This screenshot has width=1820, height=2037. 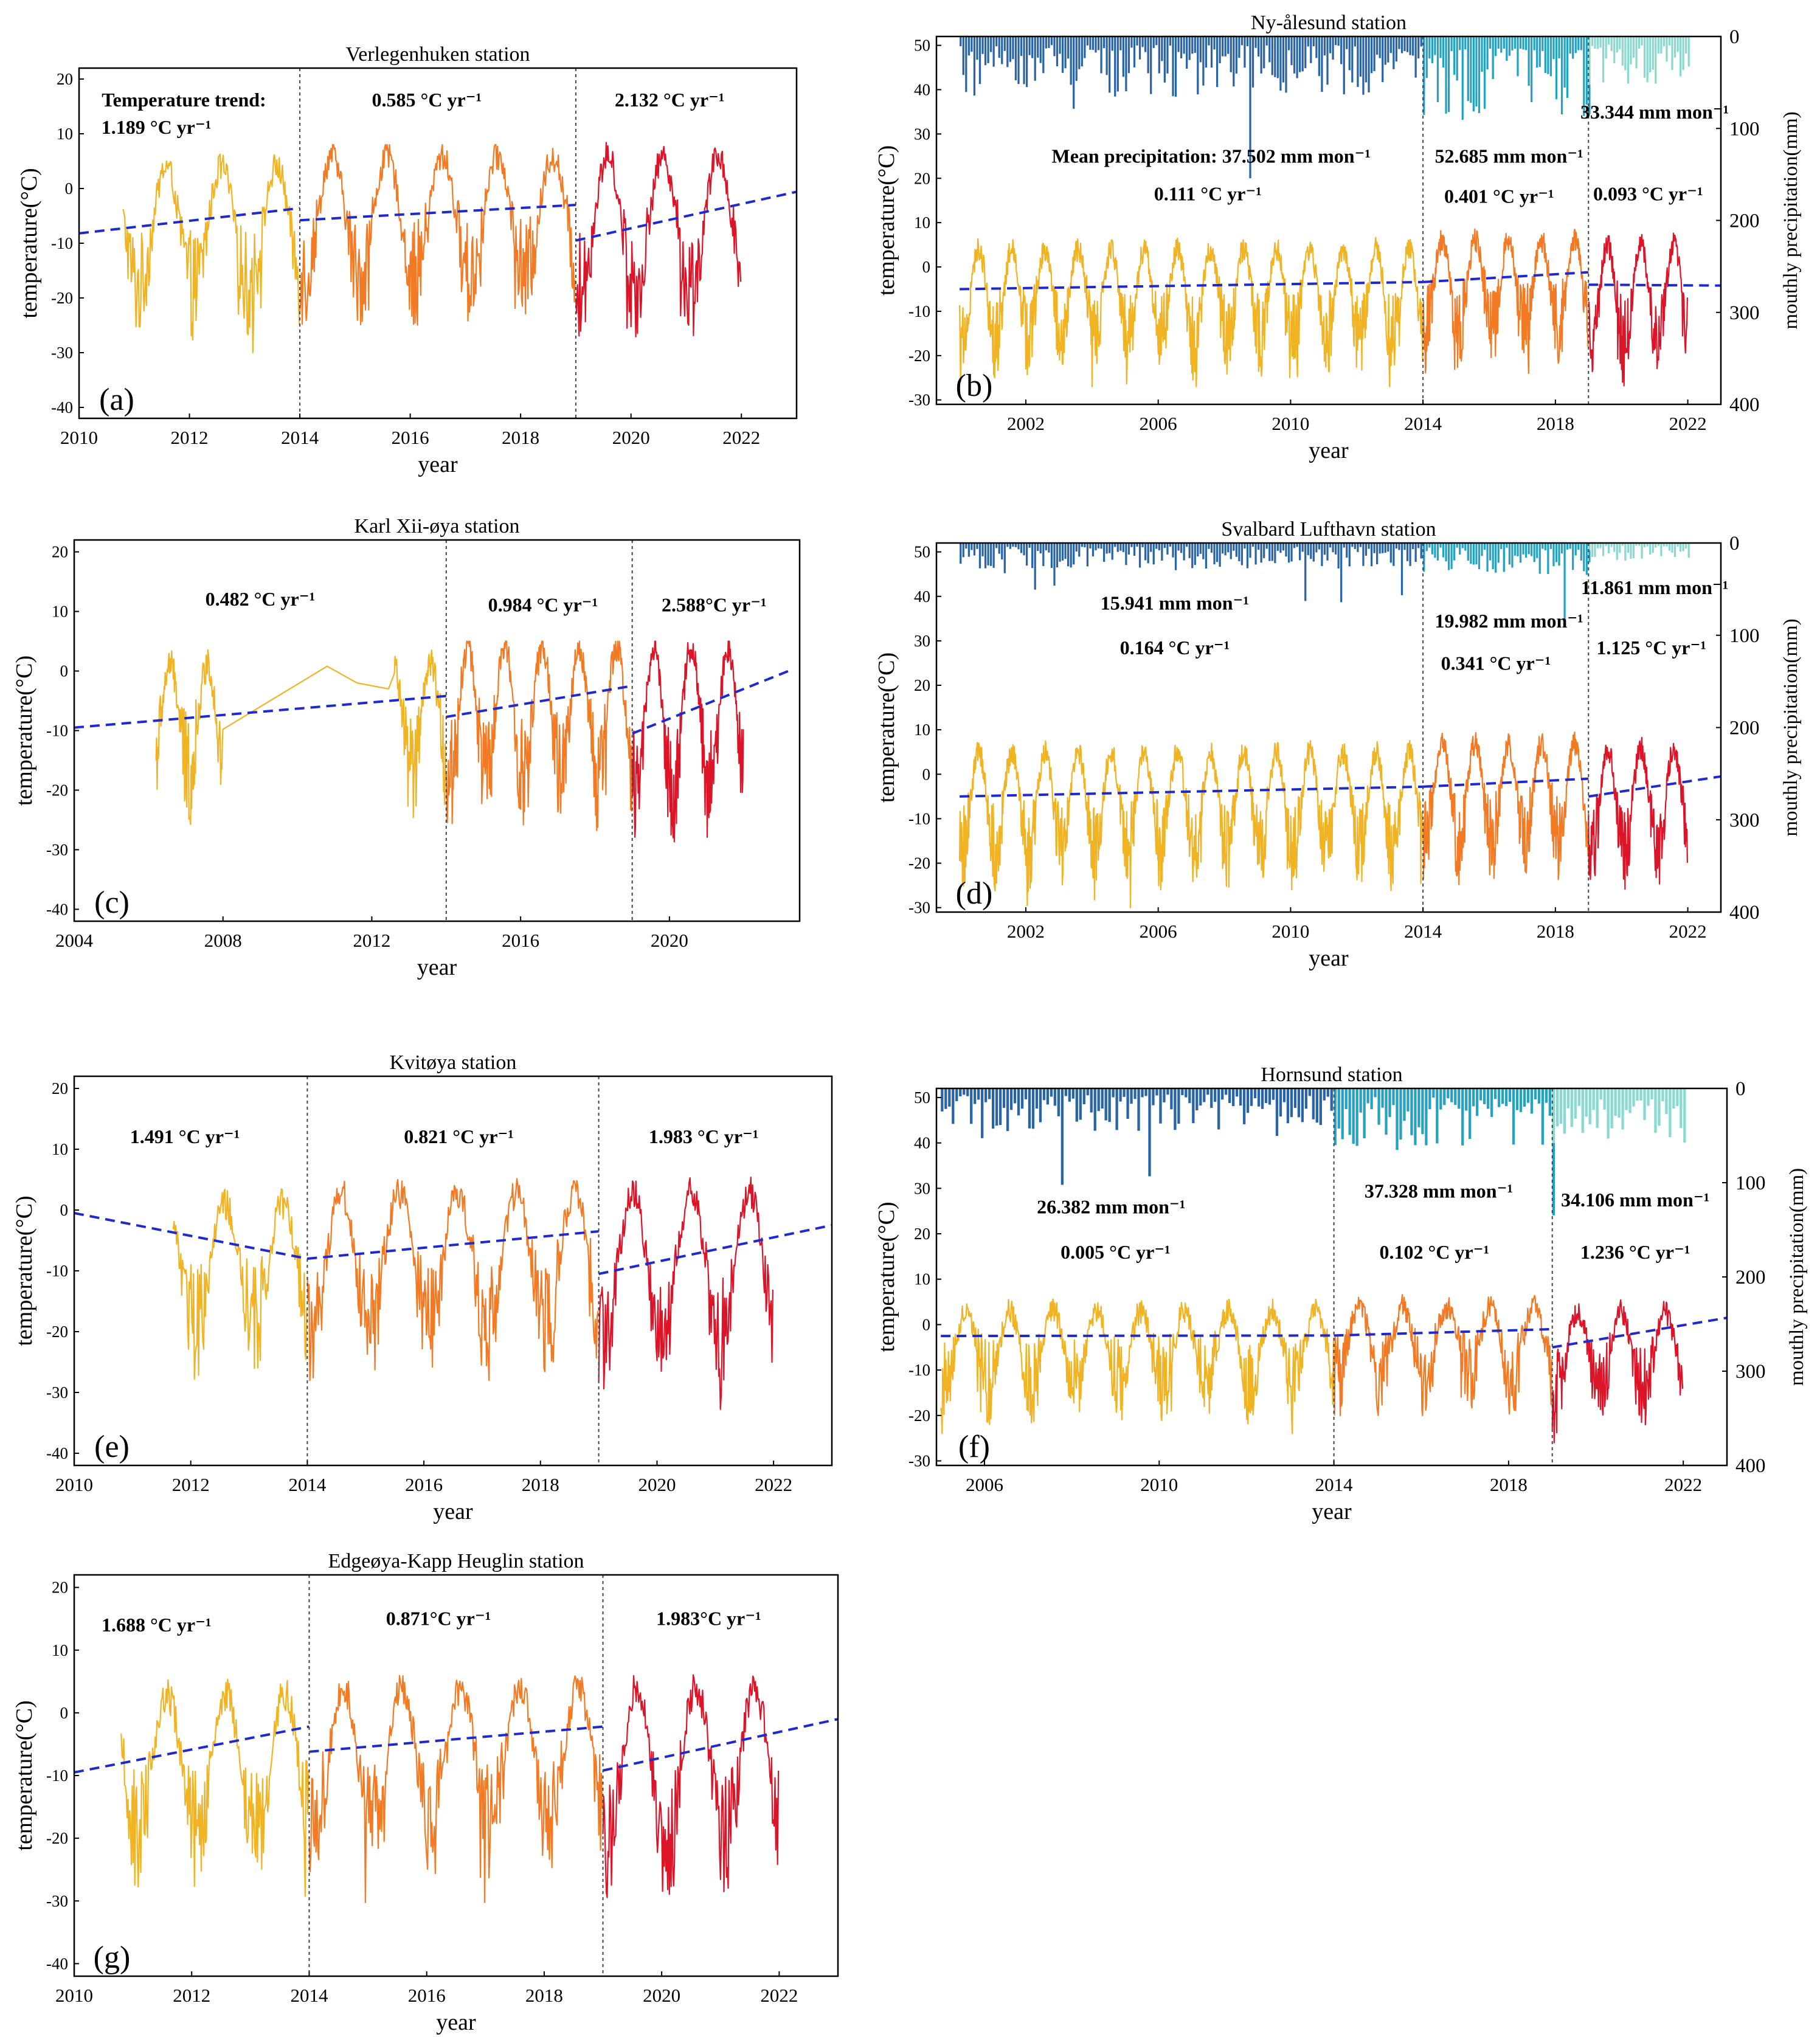 What do you see at coordinates (1175, 648) in the screenshot?
I see `annotation-text: 0.164 °C yr⁻¹` at bounding box center [1175, 648].